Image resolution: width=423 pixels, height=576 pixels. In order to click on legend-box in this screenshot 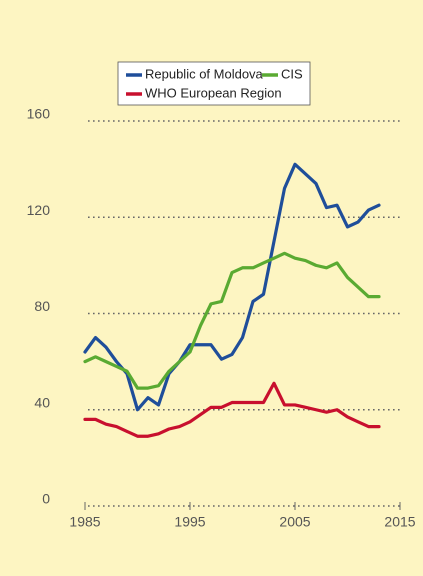, I will do `click(214, 83)`.